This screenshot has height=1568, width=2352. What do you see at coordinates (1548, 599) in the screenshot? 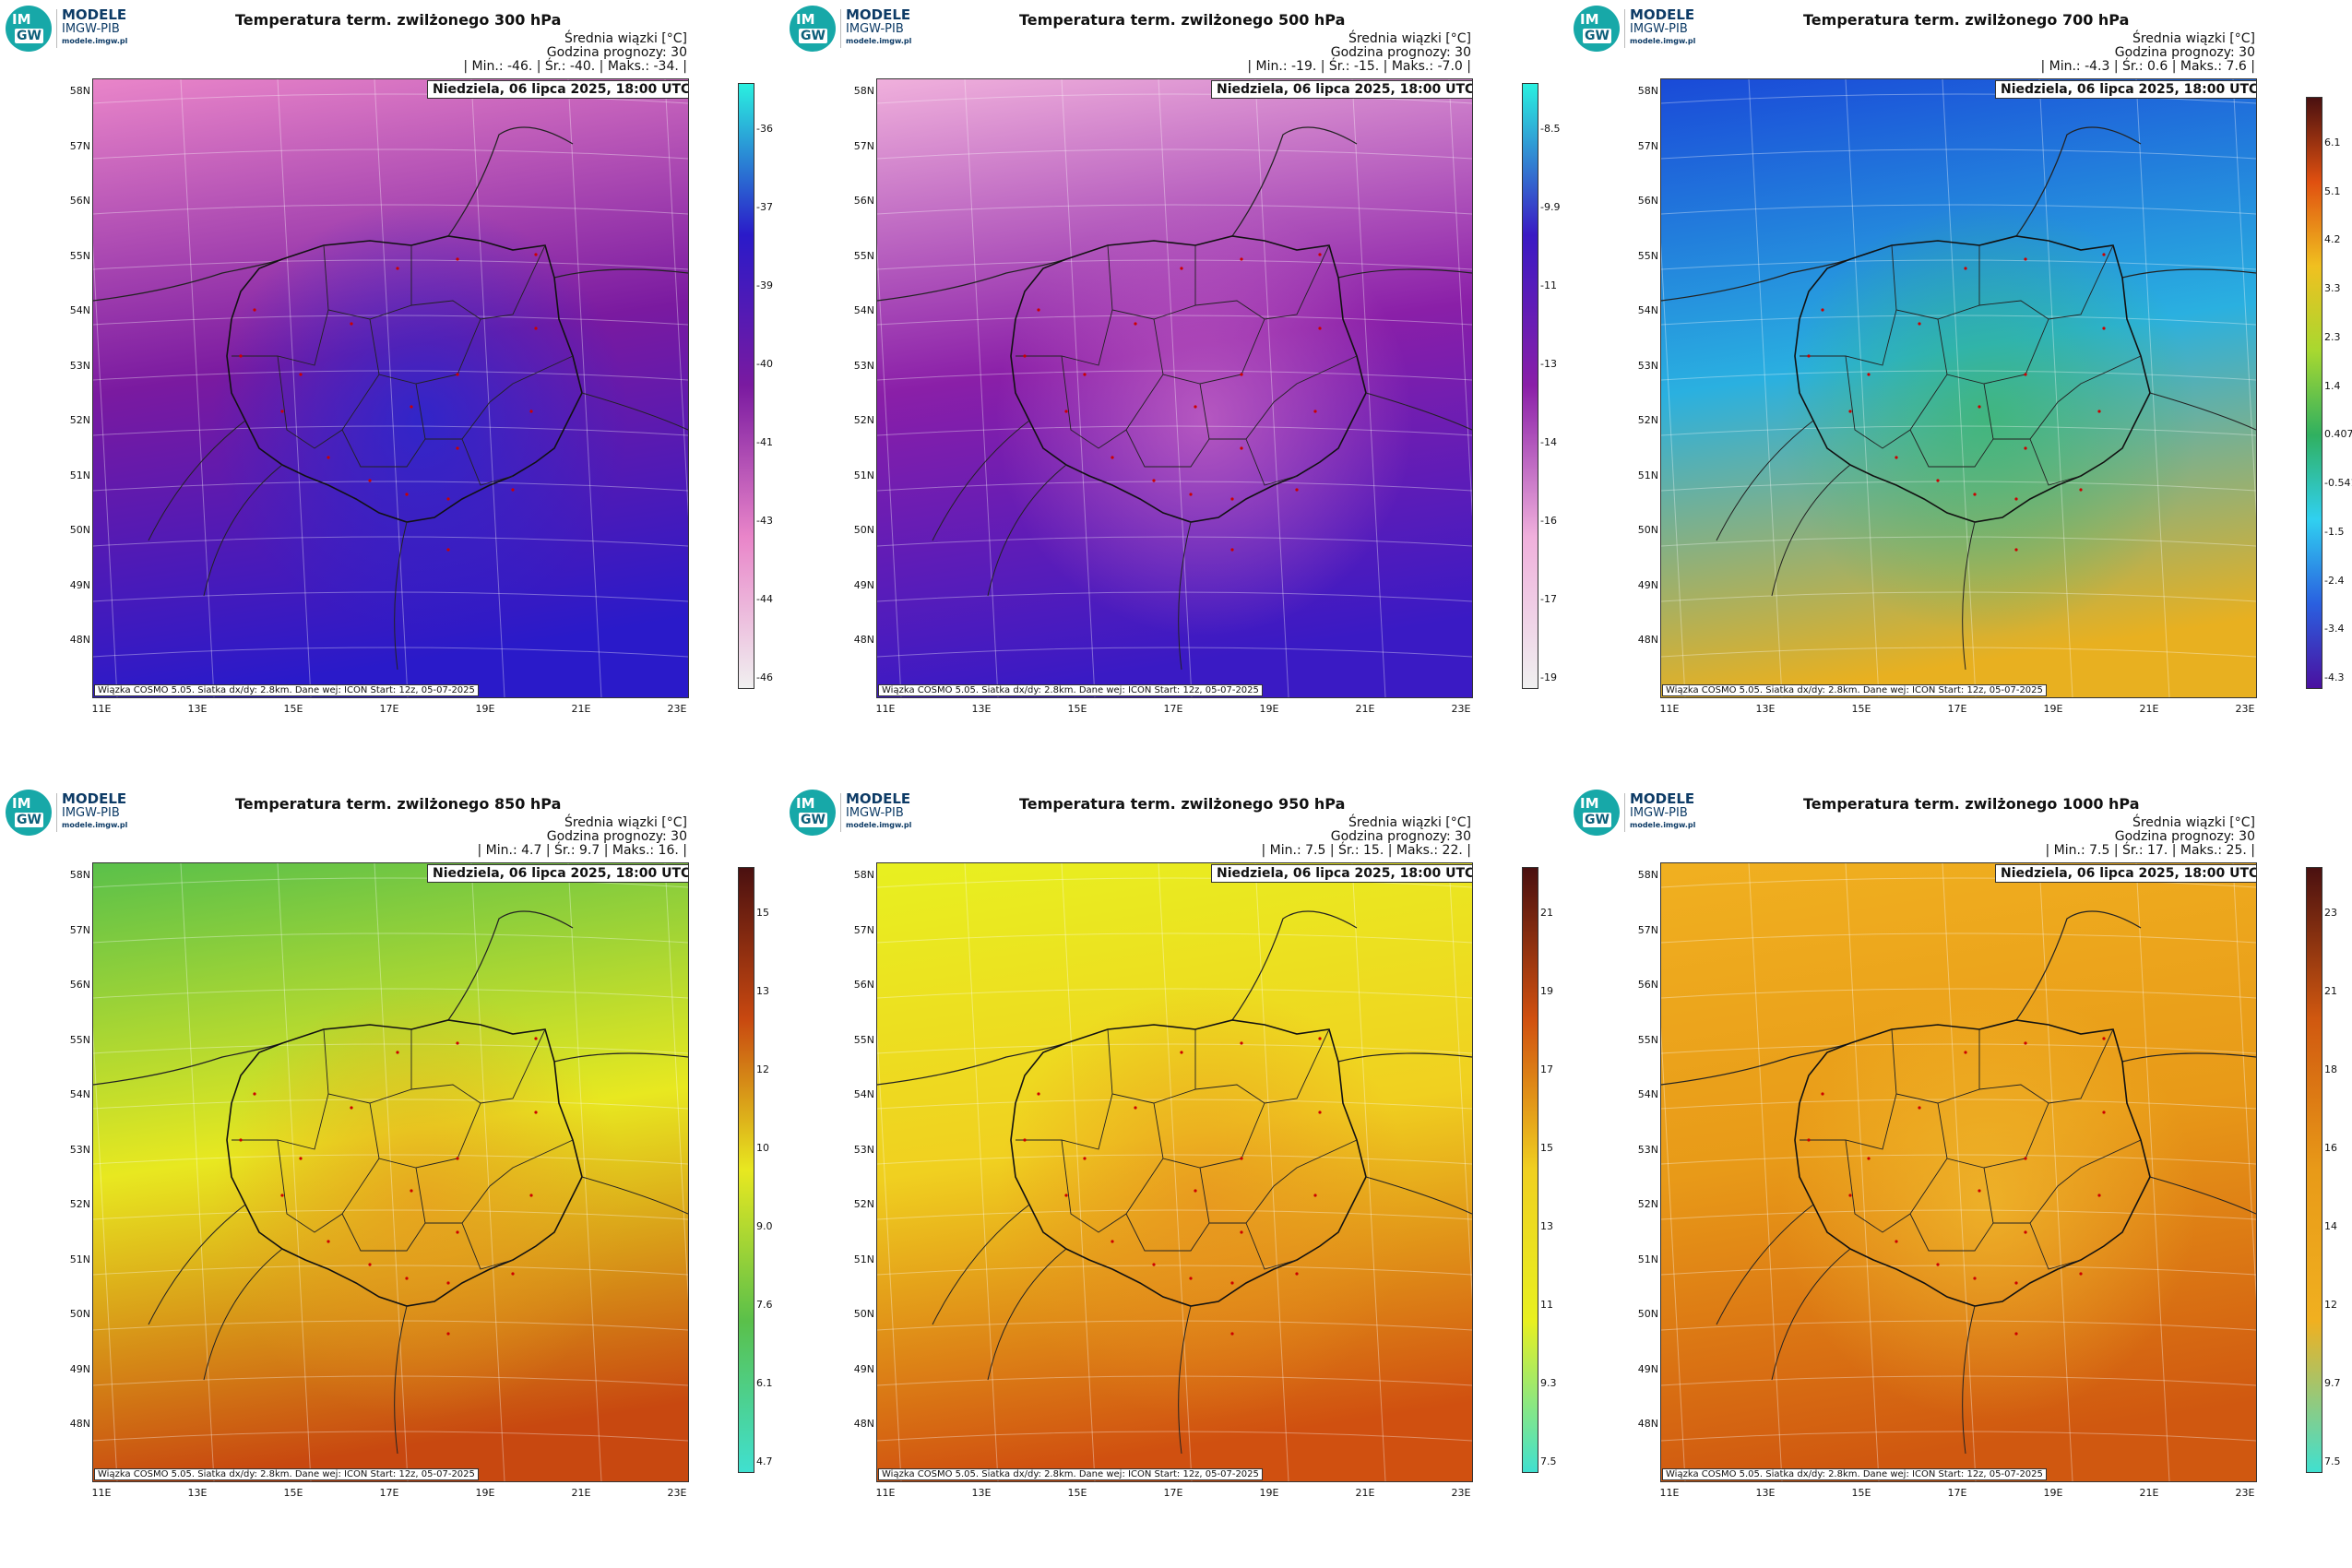
I see `colorbar-tick-label: -17` at bounding box center [1548, 599].